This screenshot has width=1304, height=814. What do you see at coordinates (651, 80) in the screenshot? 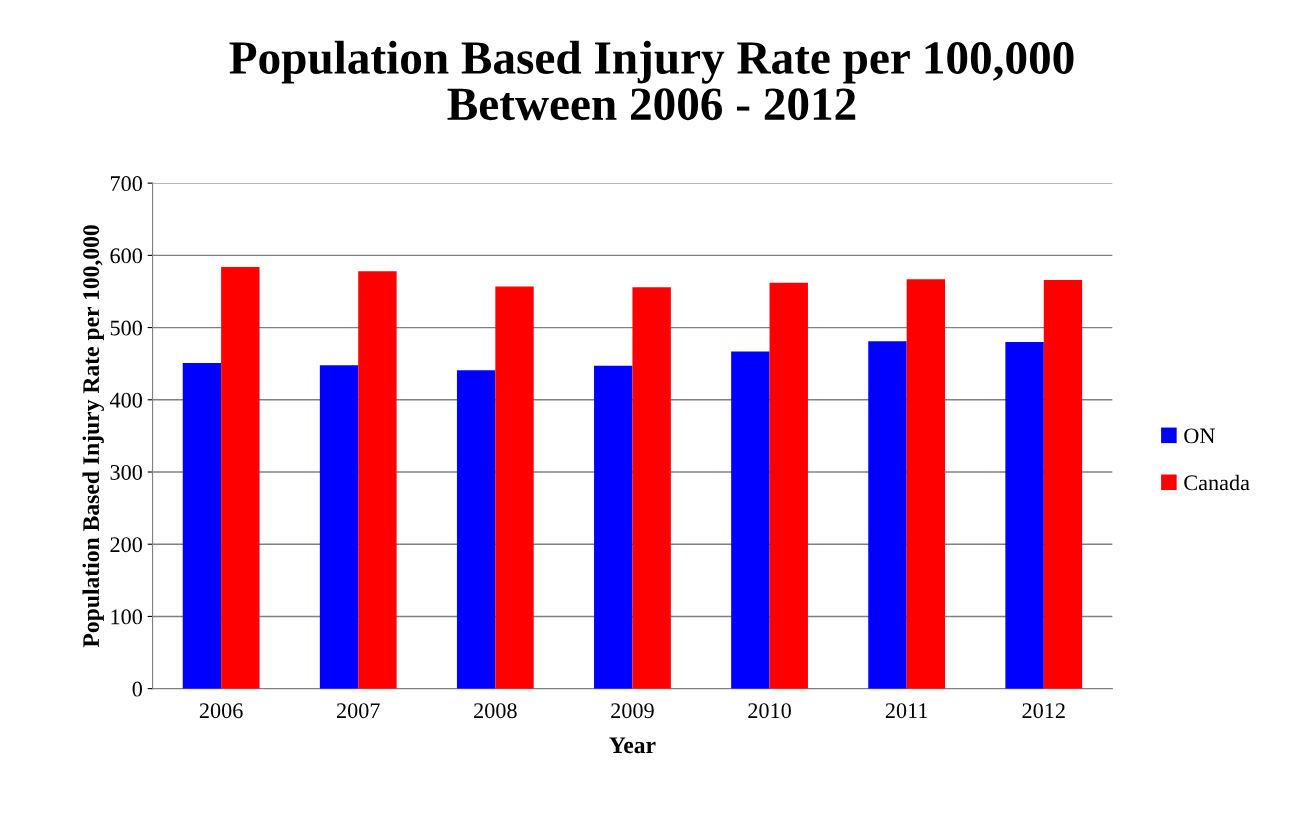
I see `chart-title: Population Based Injury Rate per 100,000 Between 2006 - 2012` at bounding box center [651, 80].